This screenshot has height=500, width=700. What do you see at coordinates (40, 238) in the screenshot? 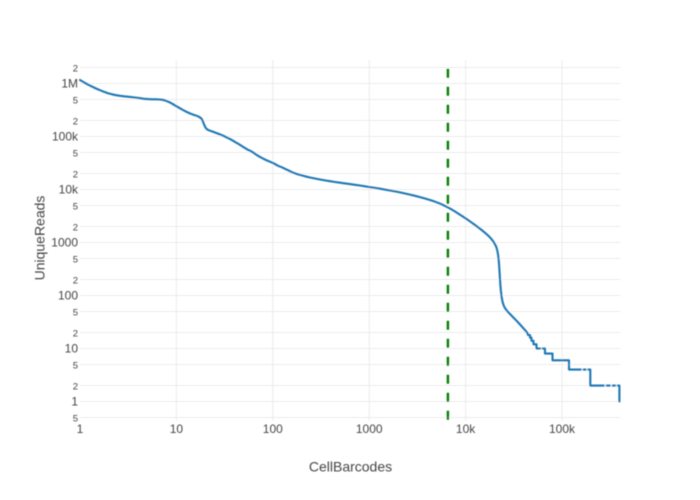
I see `svg-text: UniqueReads` at bounding box center [40, 238].